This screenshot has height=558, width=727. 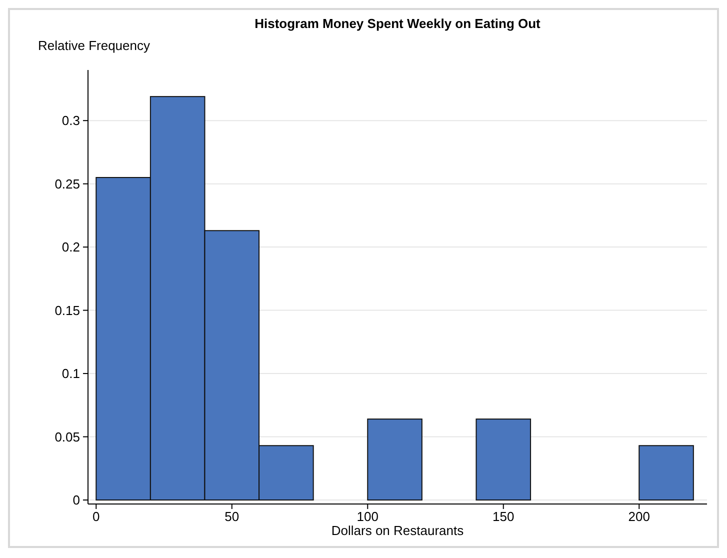 I want to click on y-tick-label: 0.15, so click(x=67, y=310).